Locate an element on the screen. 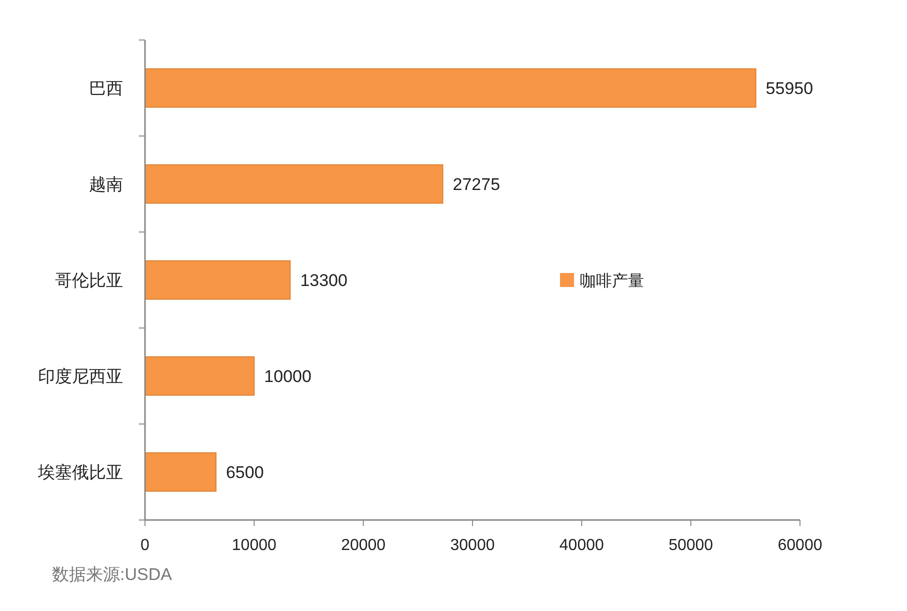 The width and height of the screenshot is (907, 611). y-tick-label: 埃塞俄比亚 is located at coordinates (80, 472).